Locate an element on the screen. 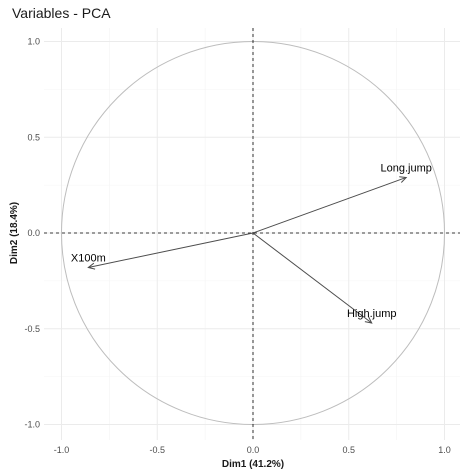  chart-title: Variables - PCA is located at coordinates (61, 13).